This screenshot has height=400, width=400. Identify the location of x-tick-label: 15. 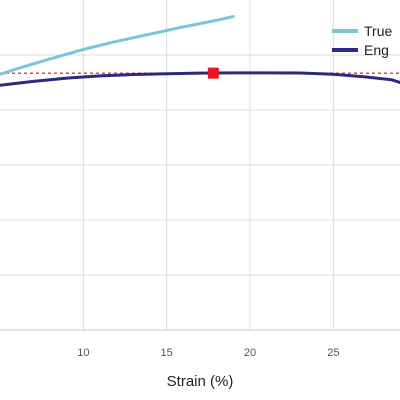
(167, 353).